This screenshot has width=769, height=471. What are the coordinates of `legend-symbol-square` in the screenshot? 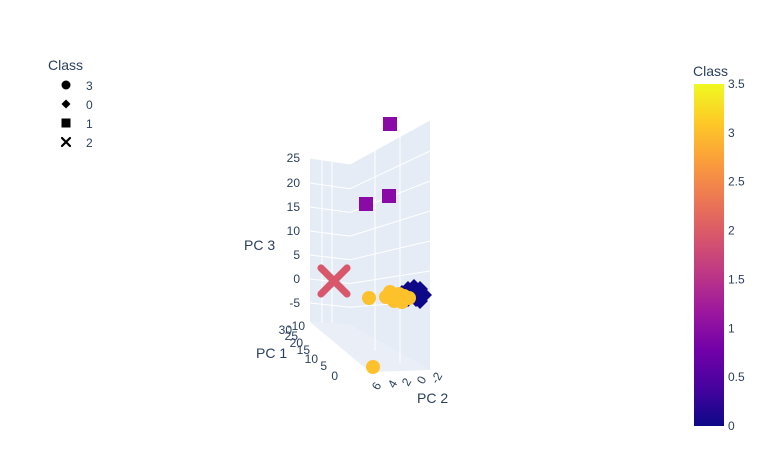 It's located at (66, 123).